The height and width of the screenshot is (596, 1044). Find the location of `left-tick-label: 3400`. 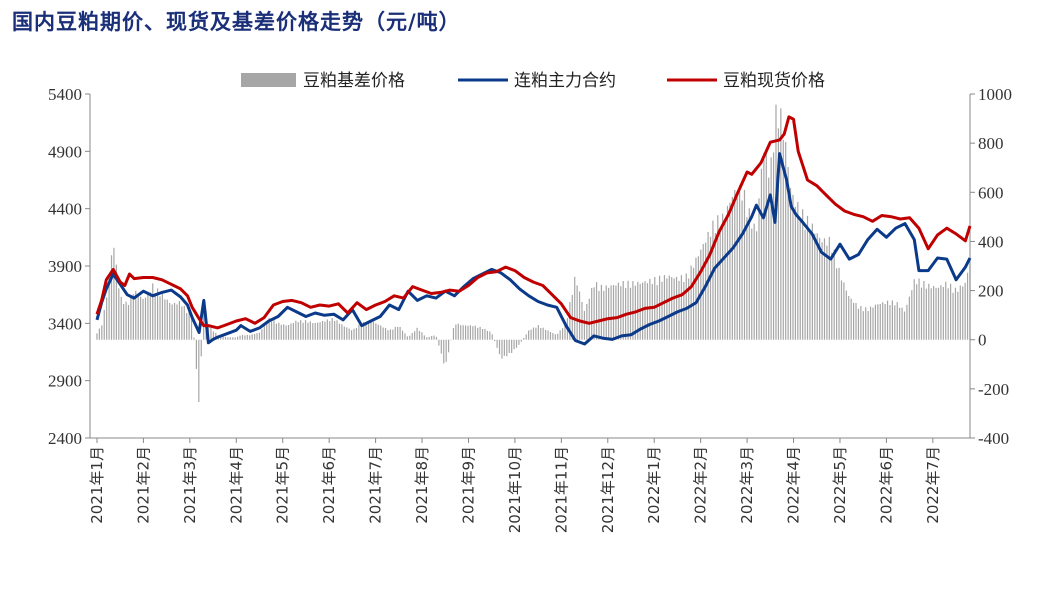

left-tick-label: 3400 is located at coordinates (65, 323).